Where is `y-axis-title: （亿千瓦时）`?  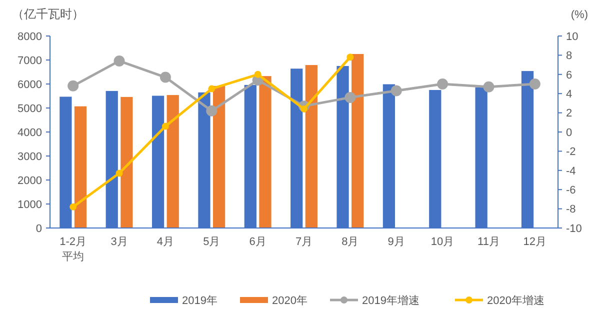 y-axis-title: （亿千瓦时） is located at coordinates (48, 14).